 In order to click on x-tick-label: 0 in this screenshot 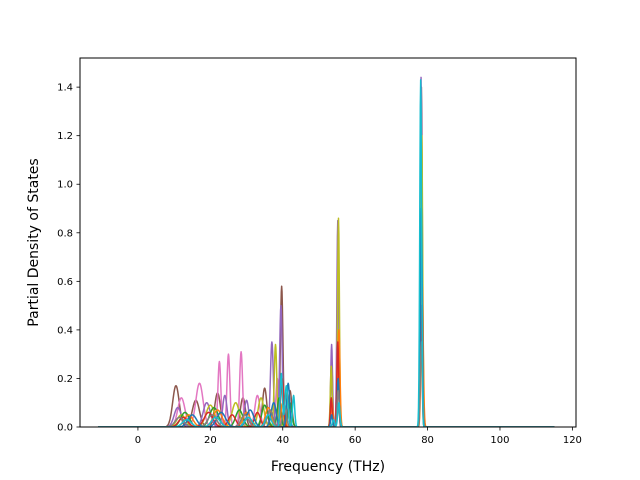, I will do `click(138, 440)`.